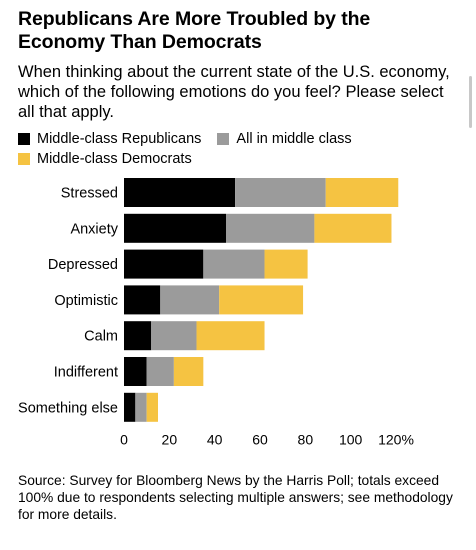 The height and width of the screenshot is (550, 476). Describe the element at coordinates (94, 229) in the screenshot. I see `category-label: Anxiety` at that location.